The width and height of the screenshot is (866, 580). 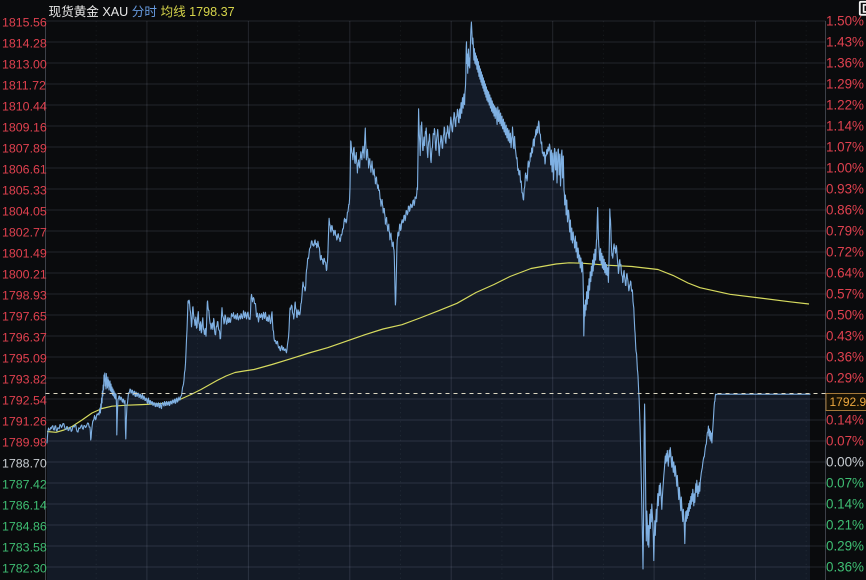 I want to click on svg-text: 1805.33, so click(x=24, y=190).